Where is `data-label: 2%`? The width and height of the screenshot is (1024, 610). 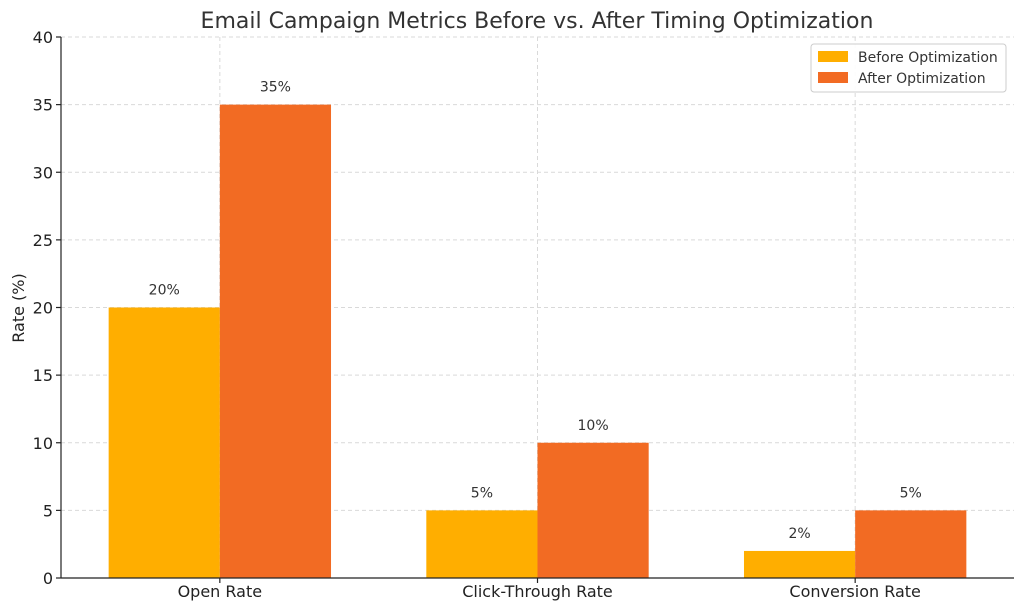
data-label: 2% is located at coordinates (799, 534).